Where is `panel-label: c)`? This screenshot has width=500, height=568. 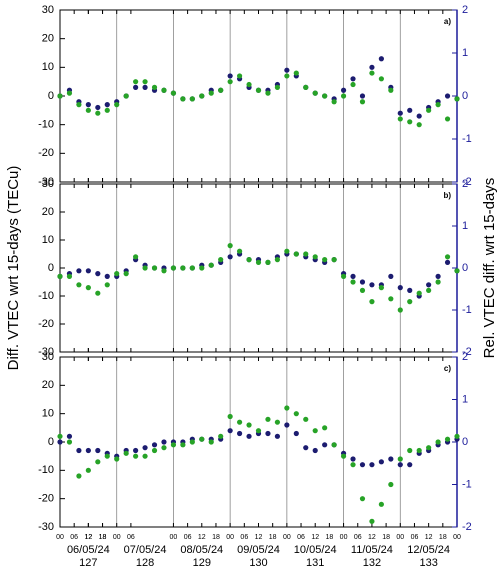
panel-label: c) is located at coordinates (447, 368).